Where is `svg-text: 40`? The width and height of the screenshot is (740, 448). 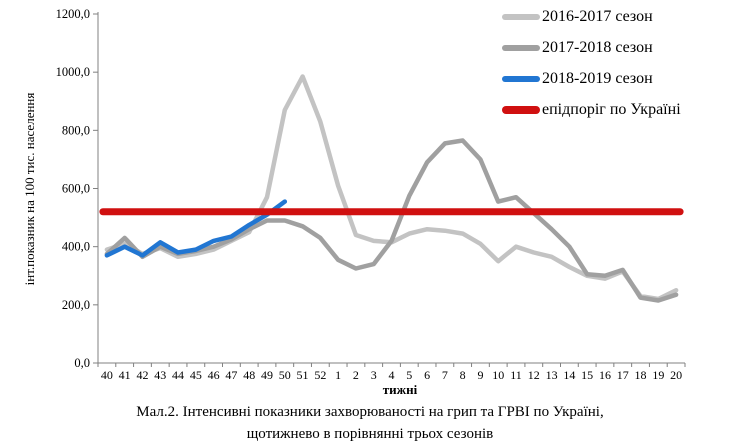
svg-text: 40 is located at coordinates (107, 375).